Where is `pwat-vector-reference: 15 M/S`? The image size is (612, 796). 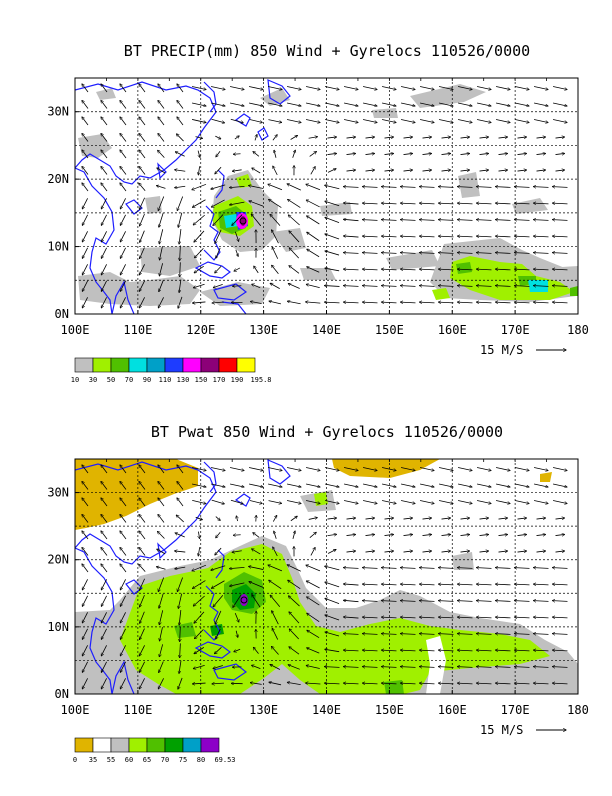 pwat-vector-reference: 15 M/S is located at coordinates (523, 730).